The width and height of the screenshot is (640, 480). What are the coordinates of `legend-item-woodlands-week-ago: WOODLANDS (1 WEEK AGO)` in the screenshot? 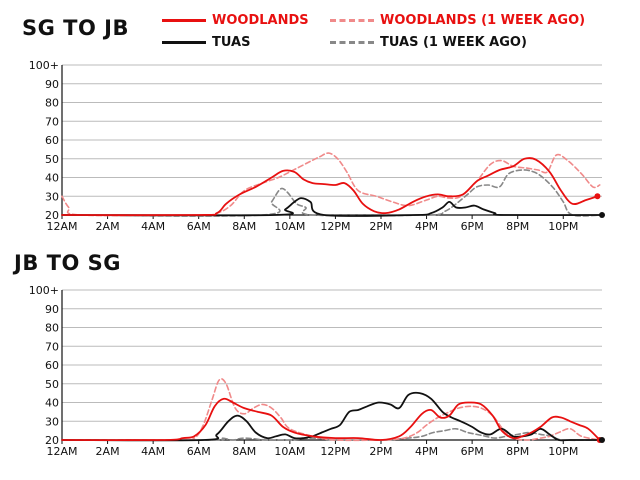 It's located at (457, 20).